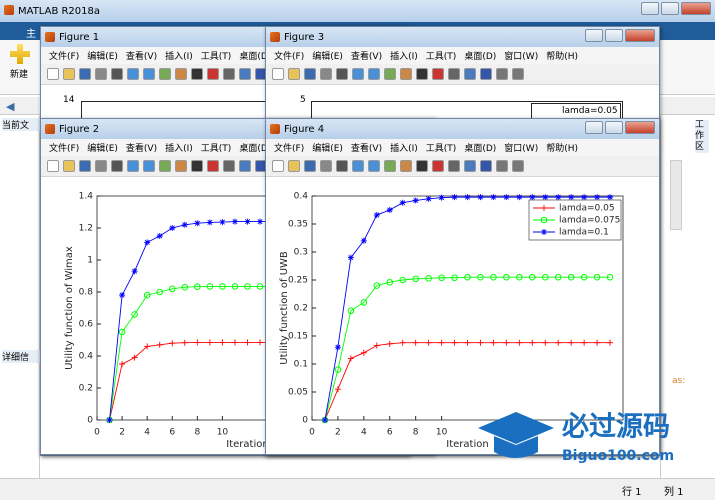 This screenshot has width=715, height=500. What do you see at coordinates (462, 129) in the screenshot?
I see `figure-title-bar: Figure 4` at bounding box center [462, 129].